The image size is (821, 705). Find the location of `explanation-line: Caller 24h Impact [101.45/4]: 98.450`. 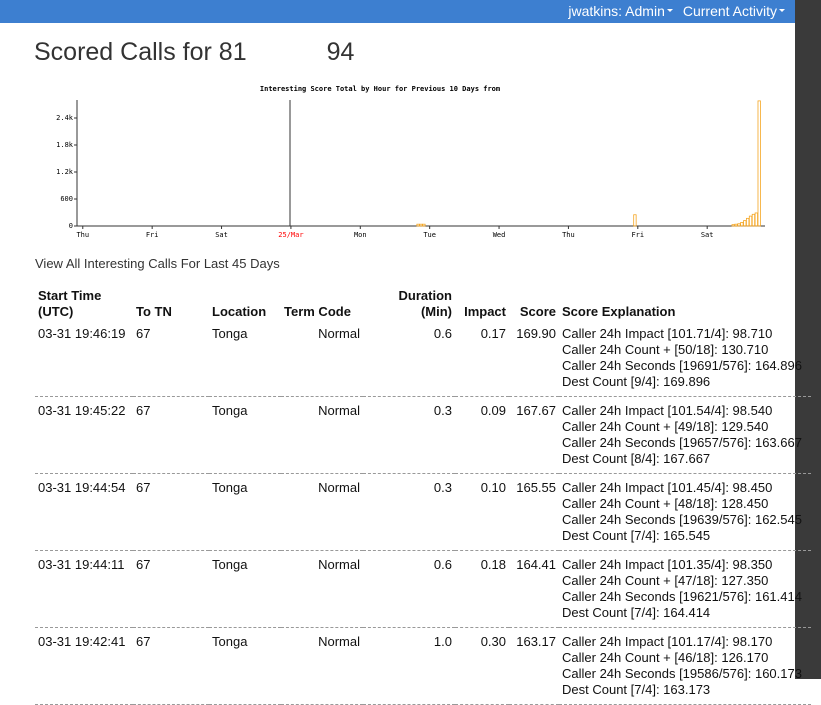

explanation-line: Caller 24h Impact [101.45/4]: 98.450 is located at coordinates (667, 487).